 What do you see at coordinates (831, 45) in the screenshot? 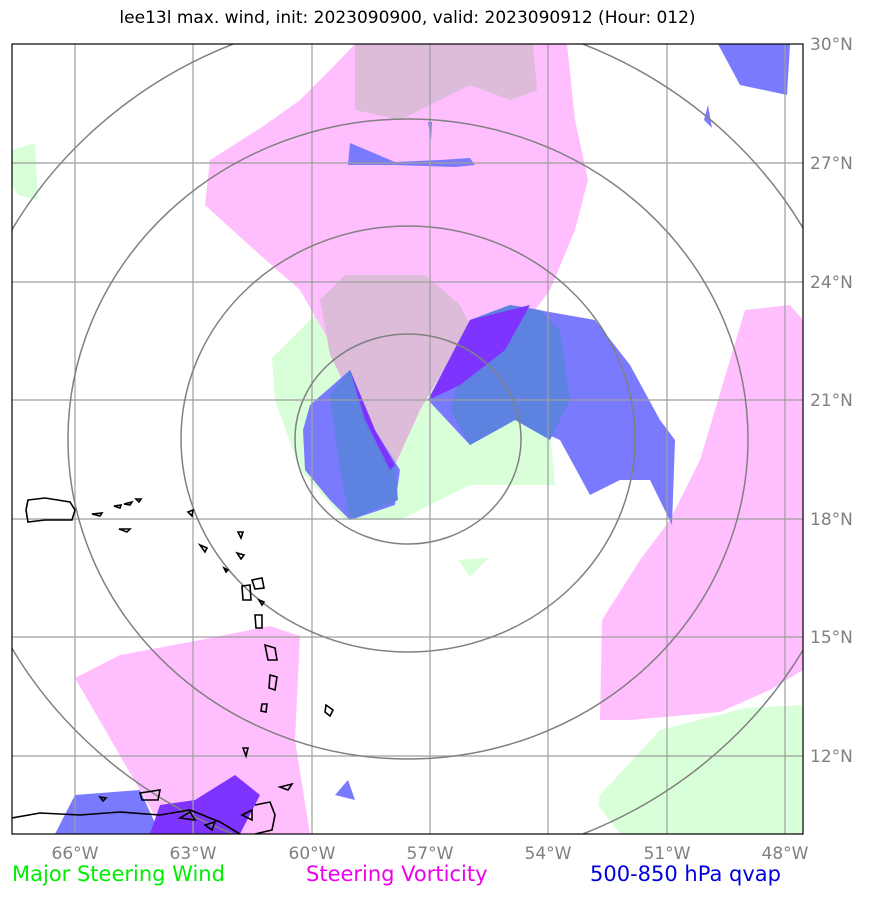
I see `lat-tick-label: 30°N` at bounding box center [831, 45].